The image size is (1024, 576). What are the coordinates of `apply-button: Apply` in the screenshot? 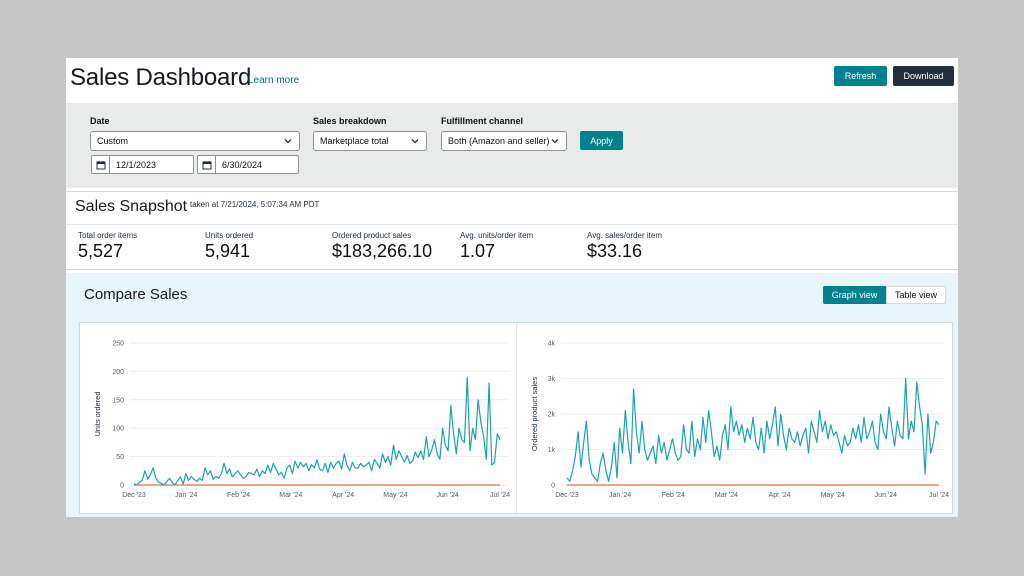 It's located at (601, 140).